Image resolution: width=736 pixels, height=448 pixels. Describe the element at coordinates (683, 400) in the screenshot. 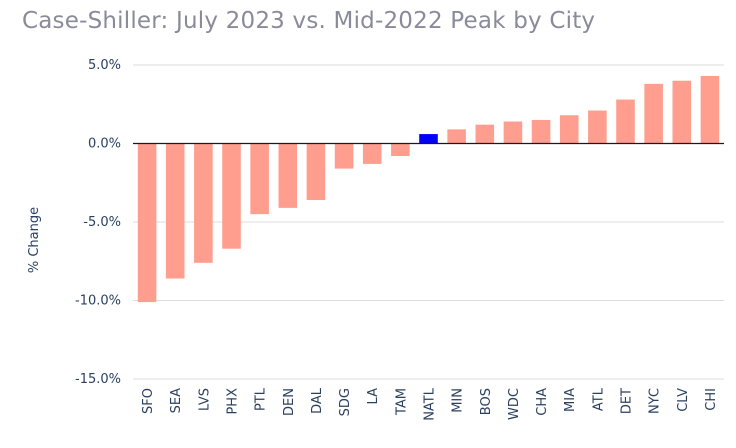

I see `x-tick-label: CLV` at that location.